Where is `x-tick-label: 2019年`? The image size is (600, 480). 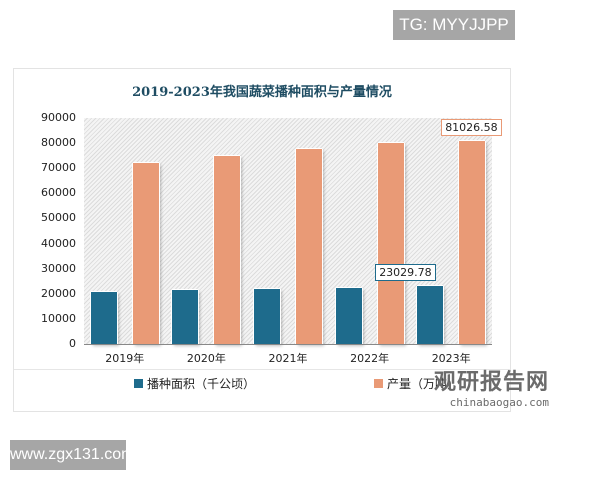 x-tick-label: 2019年 is located at coordinates (125, 358).